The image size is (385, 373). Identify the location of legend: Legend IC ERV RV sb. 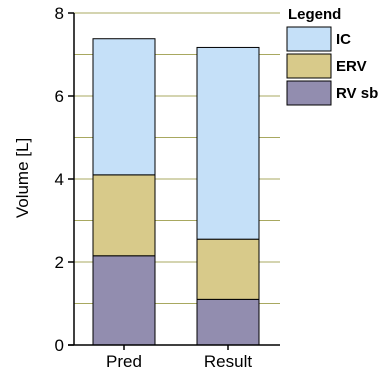
(332, 56).